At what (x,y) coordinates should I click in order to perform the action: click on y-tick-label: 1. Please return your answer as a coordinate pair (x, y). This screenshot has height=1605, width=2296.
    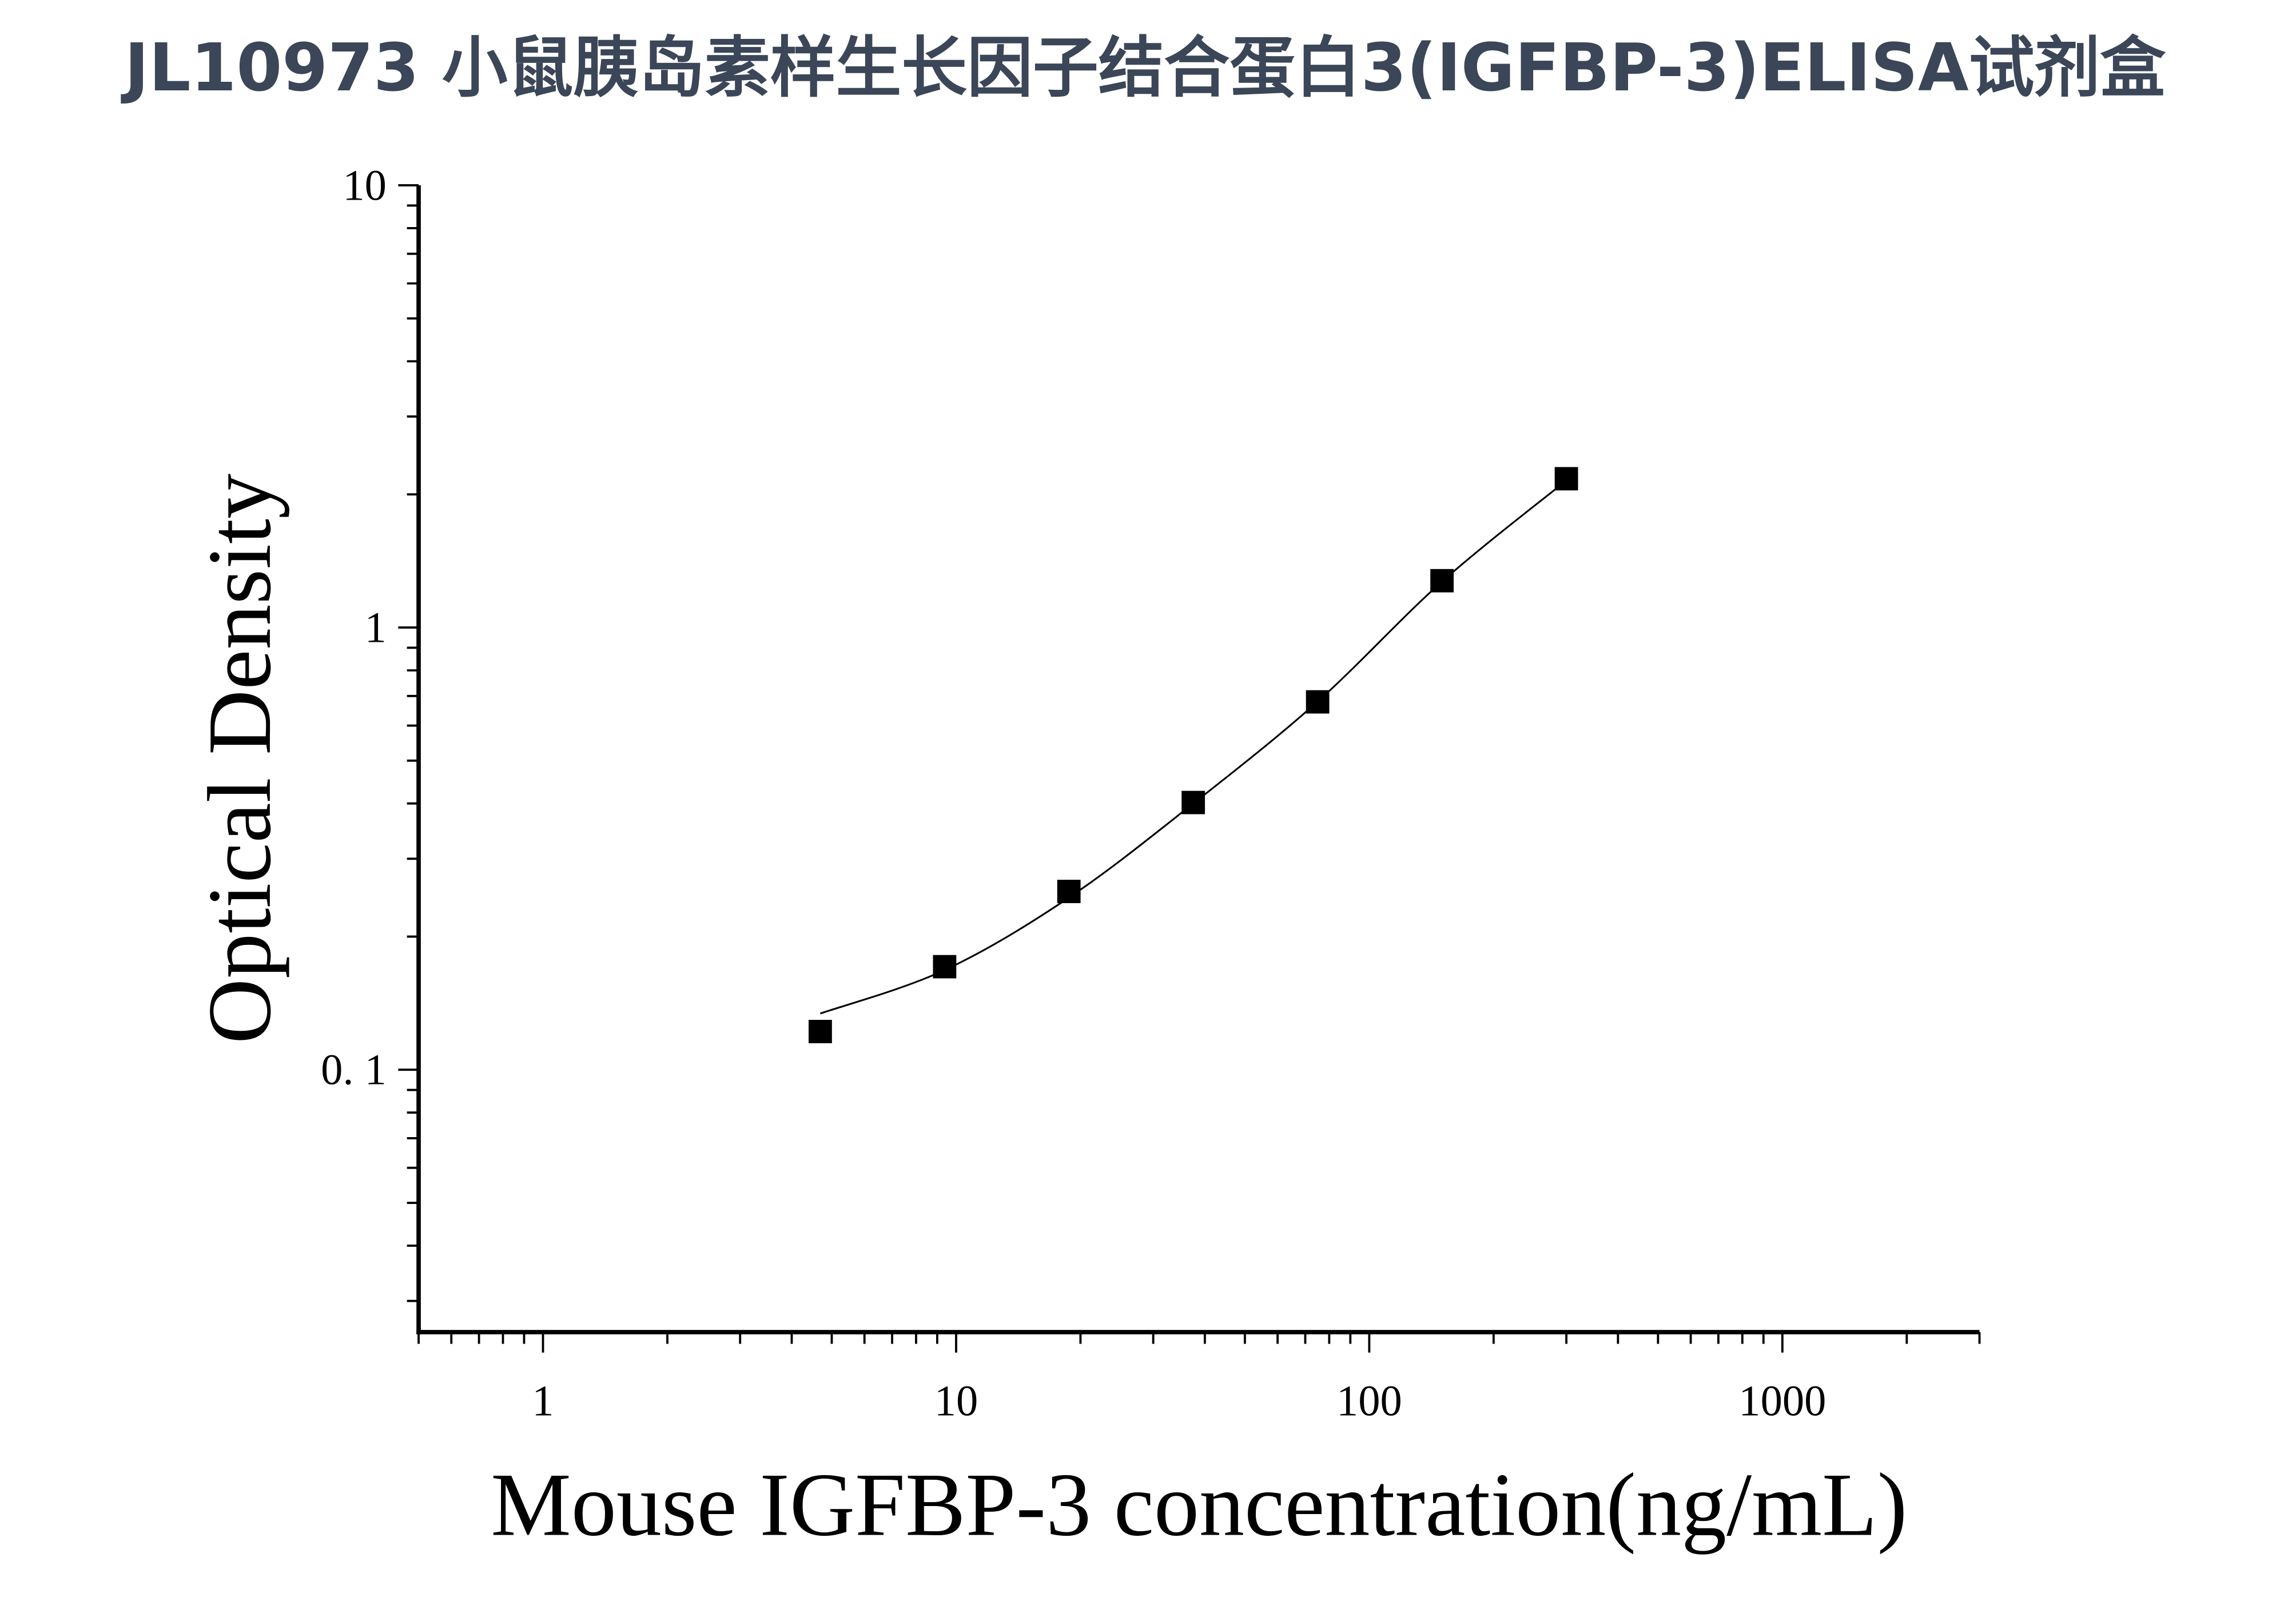
    Looking at the image, I should click on (376, 627).